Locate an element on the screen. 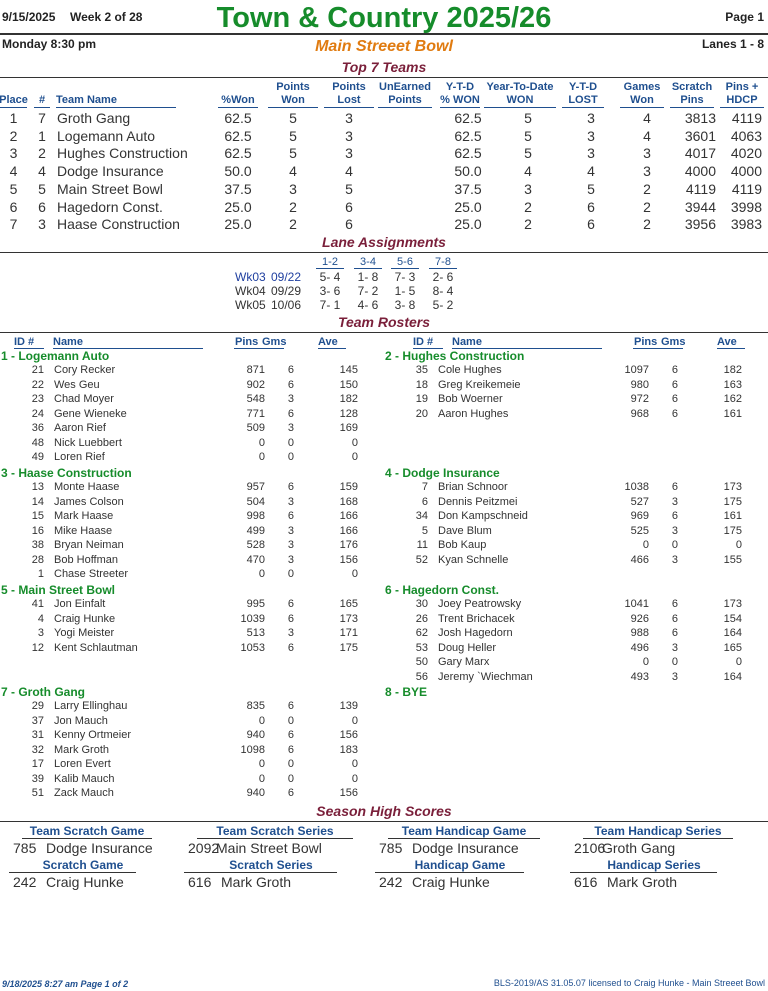  standings-cell-hdcp: 4063 is located at coordinates (746, 135).